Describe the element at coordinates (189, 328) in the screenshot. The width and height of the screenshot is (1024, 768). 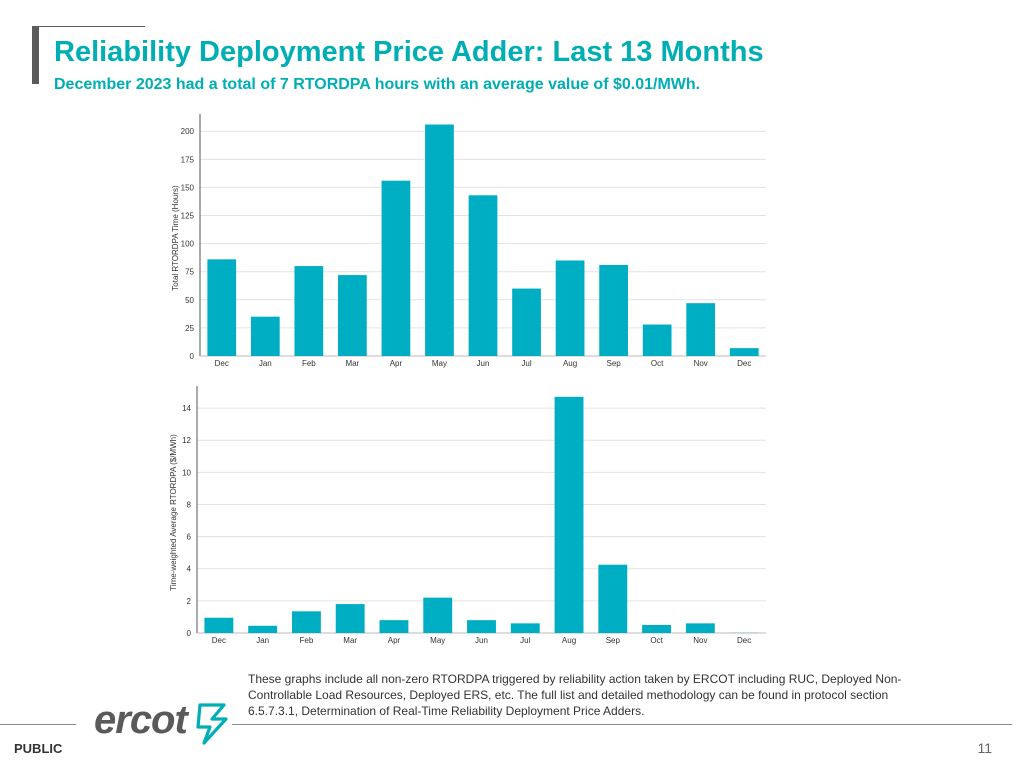
I see `y-tick-label: 25` at that location.